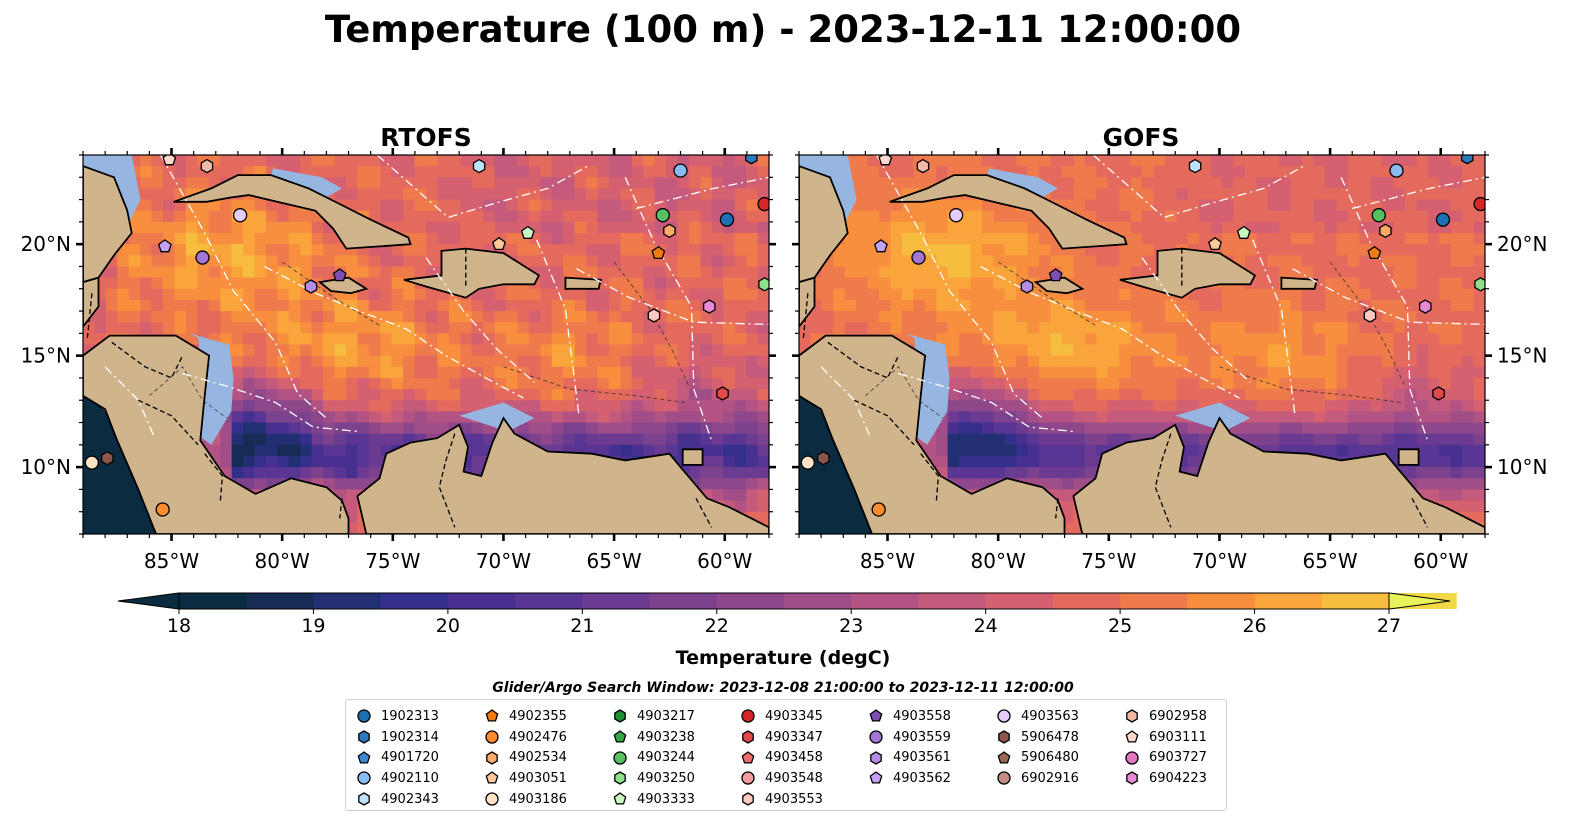 The width and height of the screenshot is (1577, 826). What do you see at coordinates (666, 737) in the screenshot?
I see `legend-label: 4903238` at bounding box center [666, 737].